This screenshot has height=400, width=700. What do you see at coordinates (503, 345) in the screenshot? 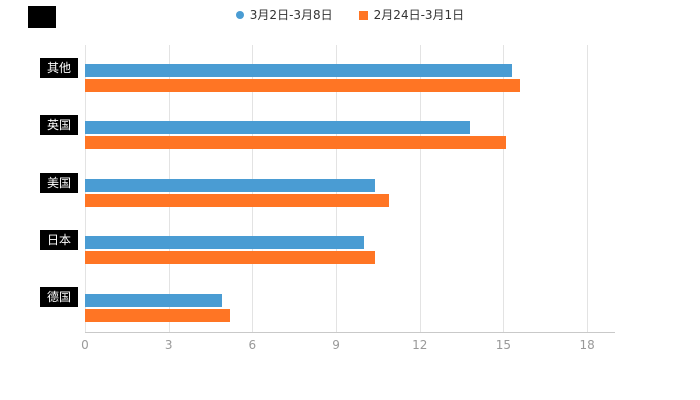
I see `x-tick-label-15: 15` at bounding box center [503, 345].